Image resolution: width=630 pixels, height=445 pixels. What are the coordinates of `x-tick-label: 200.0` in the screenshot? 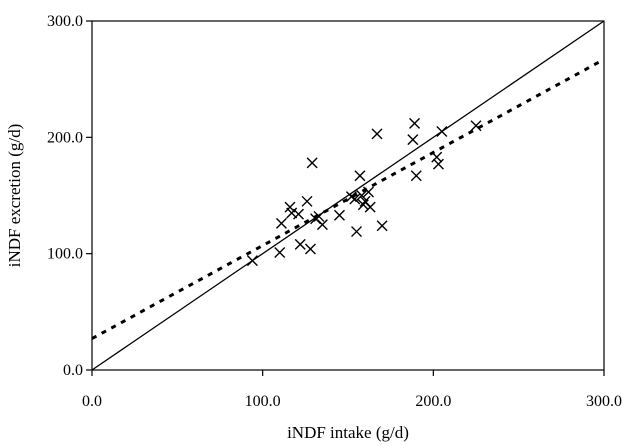 It's located at (433, 401).